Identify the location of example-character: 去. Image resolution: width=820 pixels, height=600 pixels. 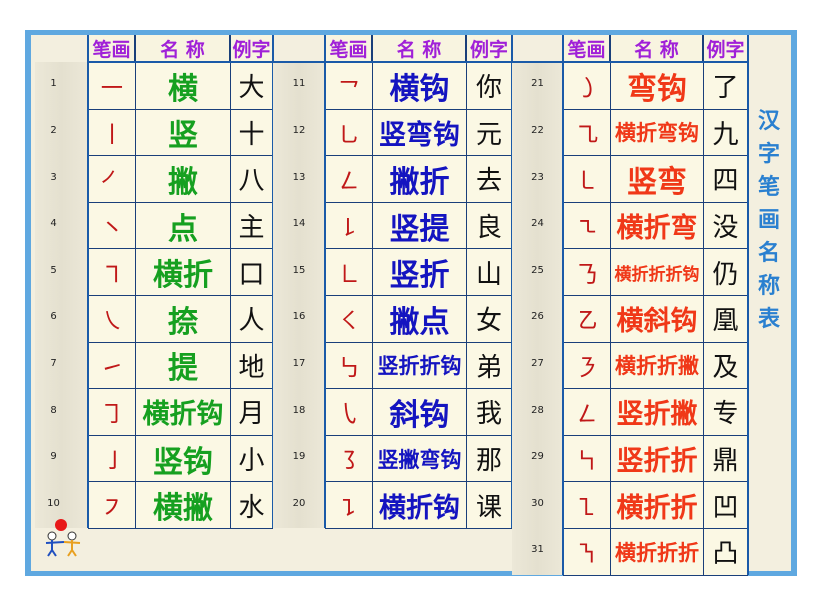
(489, 179).